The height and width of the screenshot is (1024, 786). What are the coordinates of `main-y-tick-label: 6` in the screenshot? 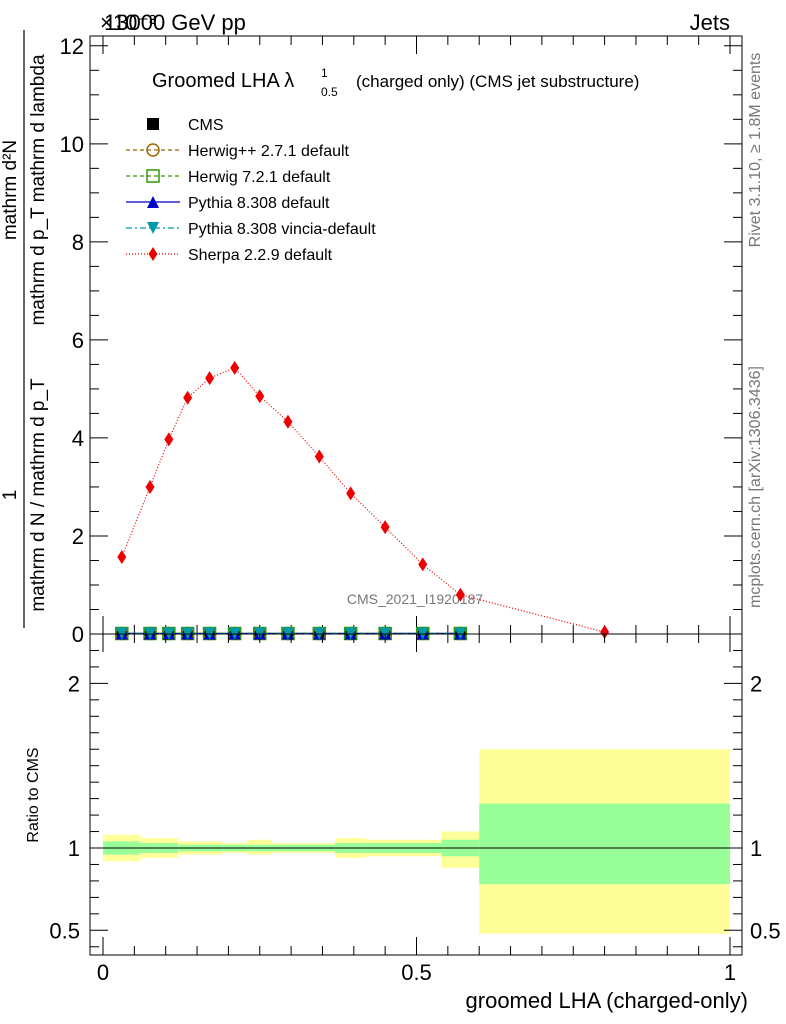 It's located at (78, 340).